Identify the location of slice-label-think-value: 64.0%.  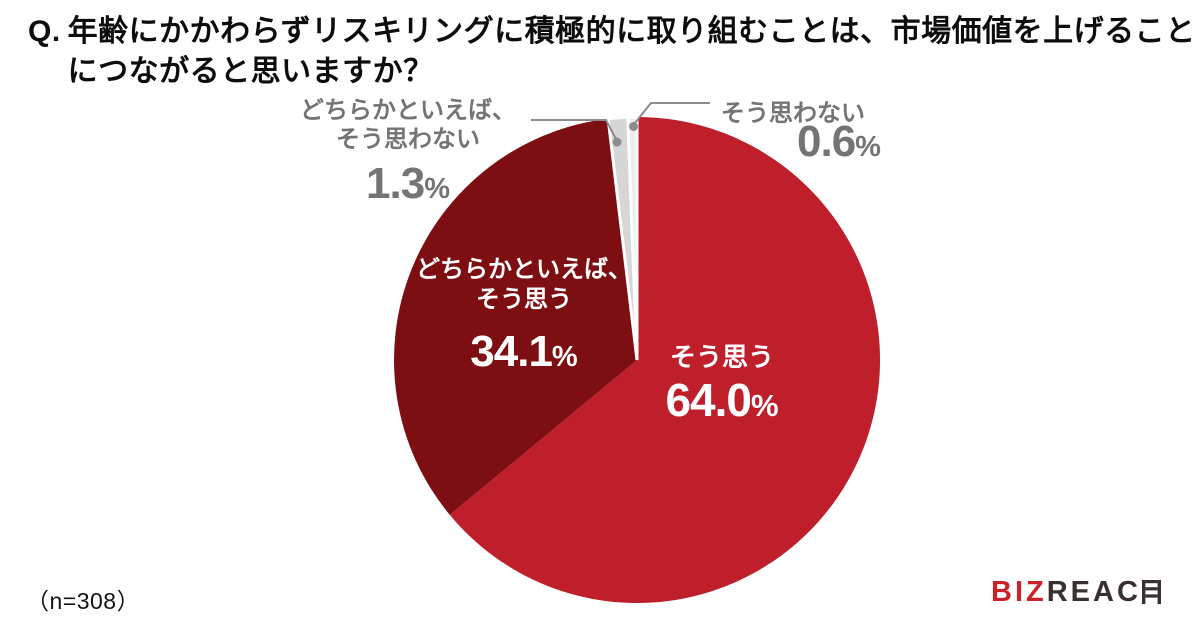
(722, 403).